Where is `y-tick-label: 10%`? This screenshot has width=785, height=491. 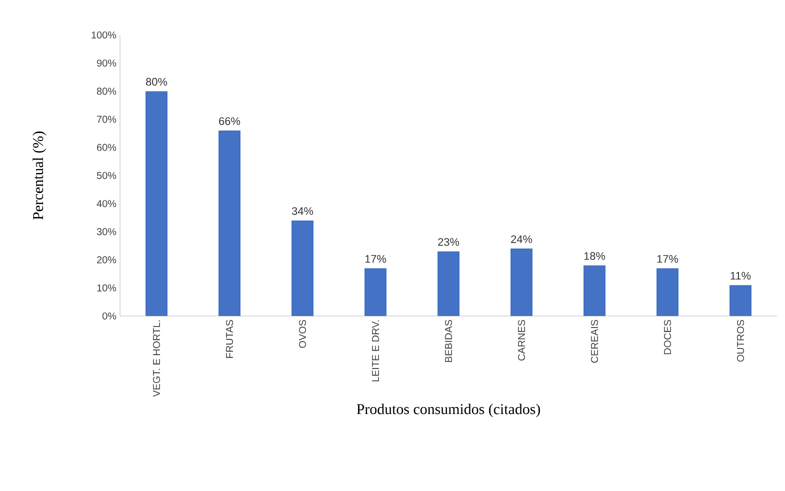 y-tick-label: 10% is located at coordinates (106, 288).